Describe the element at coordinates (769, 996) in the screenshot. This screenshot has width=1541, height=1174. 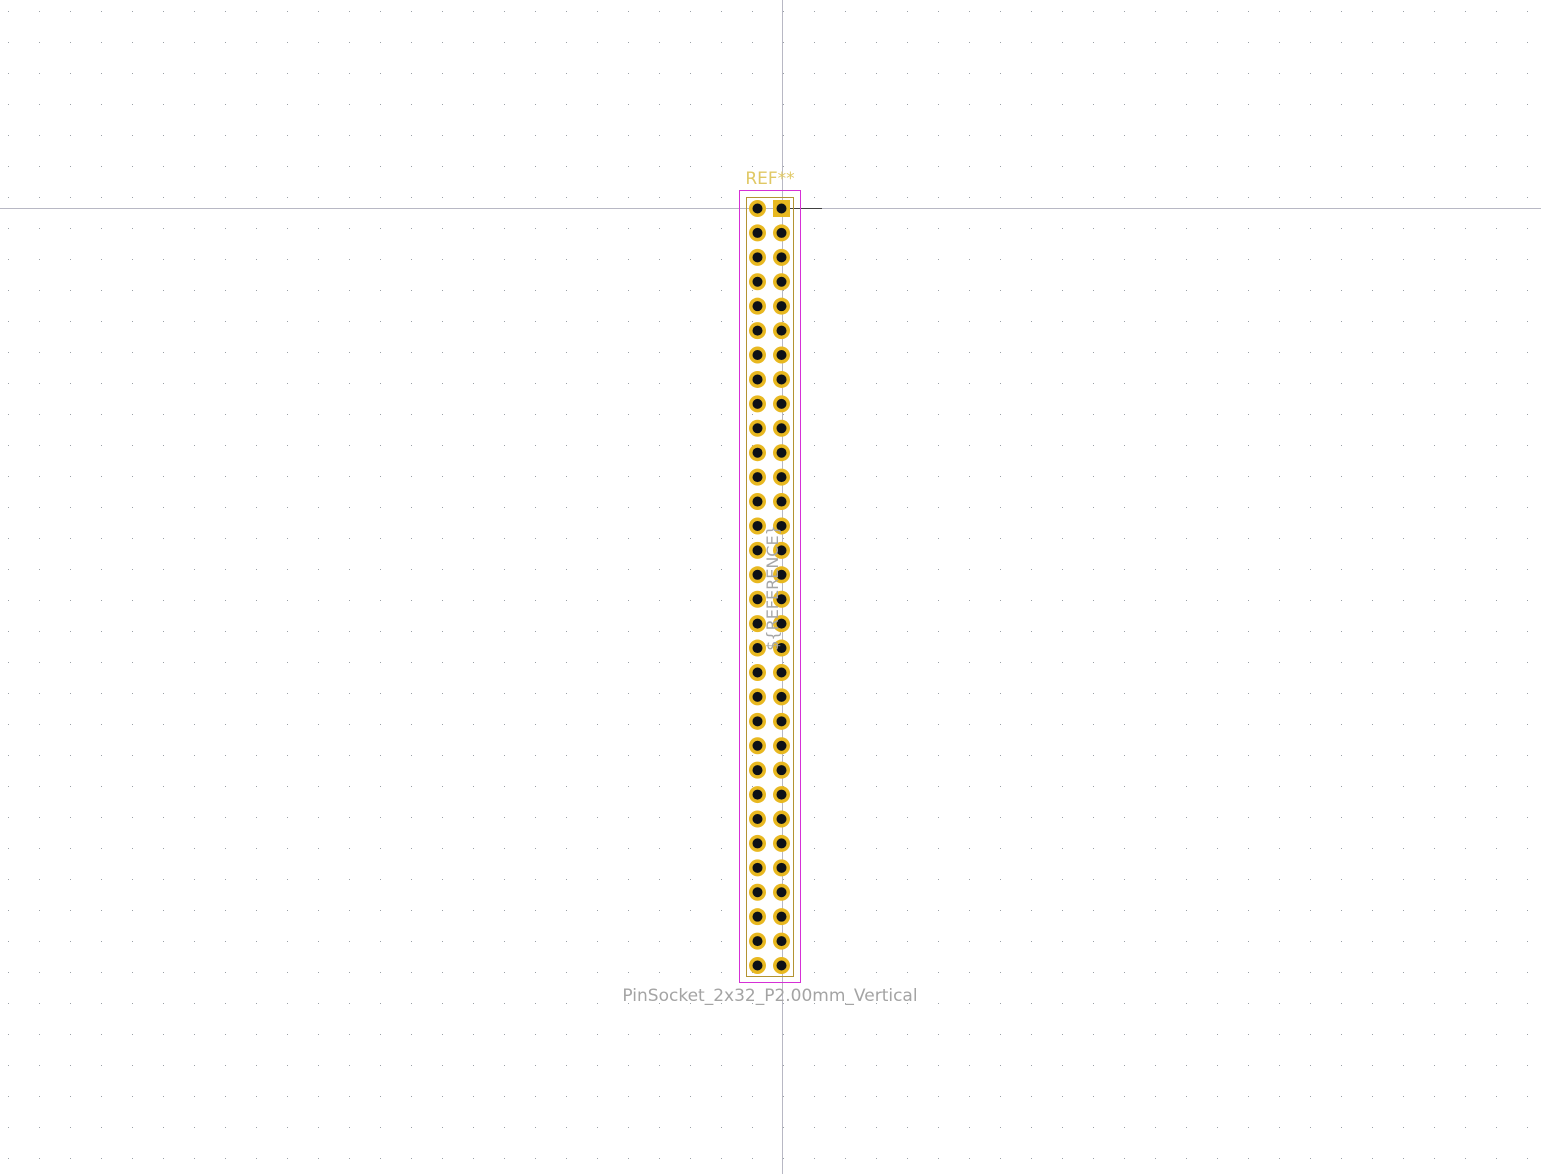
I see `footprint-value-label: PinSocket_2x32_P2.00mm_Vertical` at that location.